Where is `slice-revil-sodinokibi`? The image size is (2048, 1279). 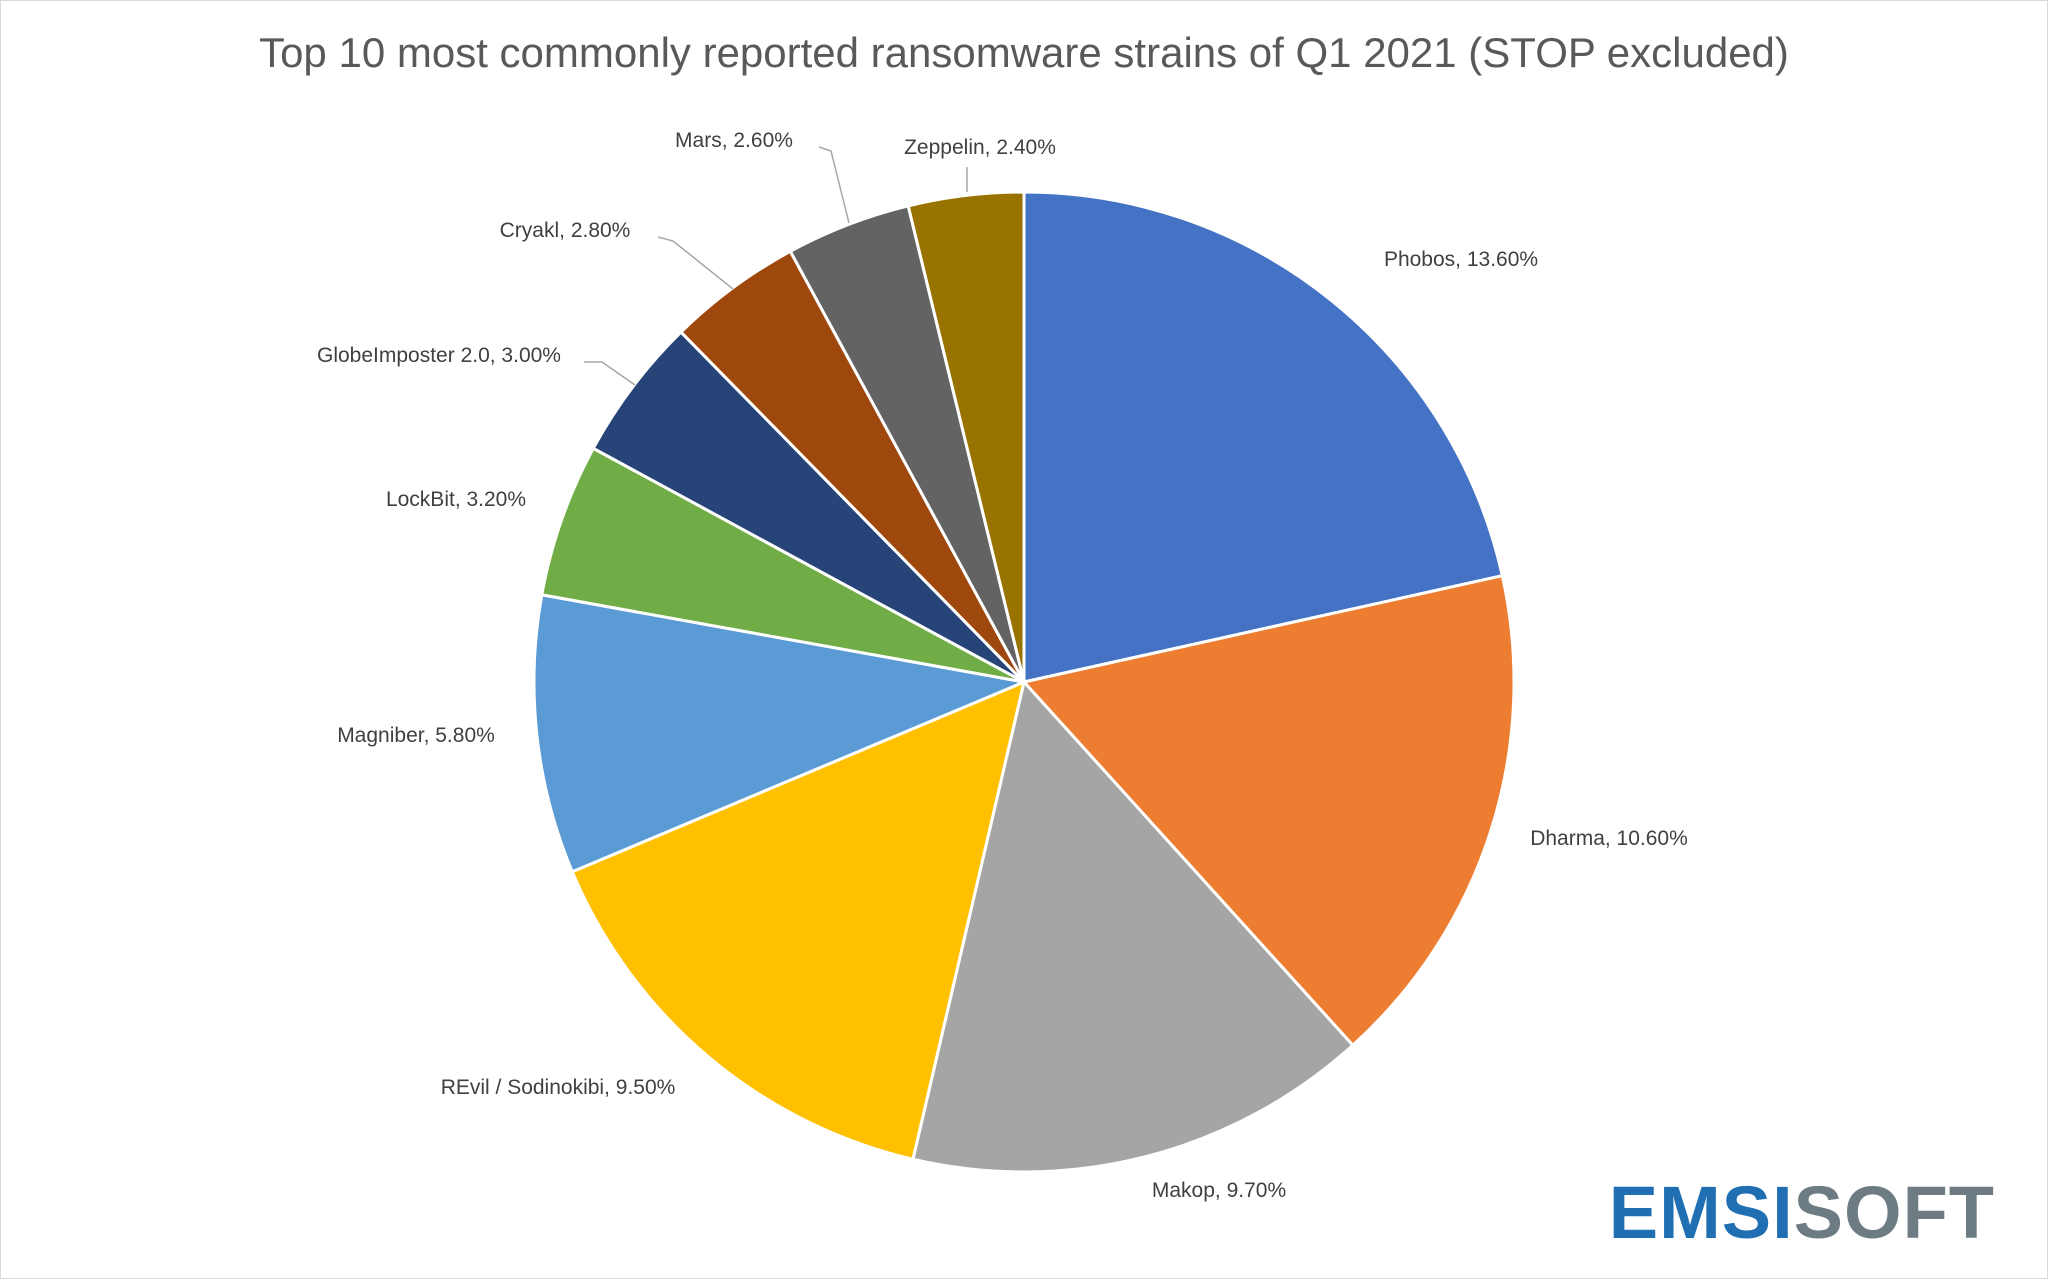 slice-revil-sodinokibi is located at coordinates (798, 920).